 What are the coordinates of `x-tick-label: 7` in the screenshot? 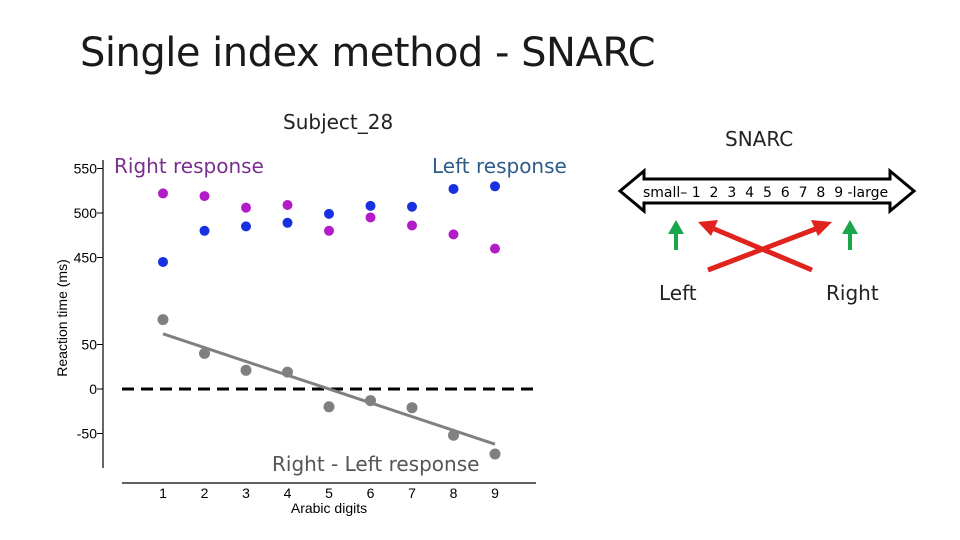 It's located at (412, 493).